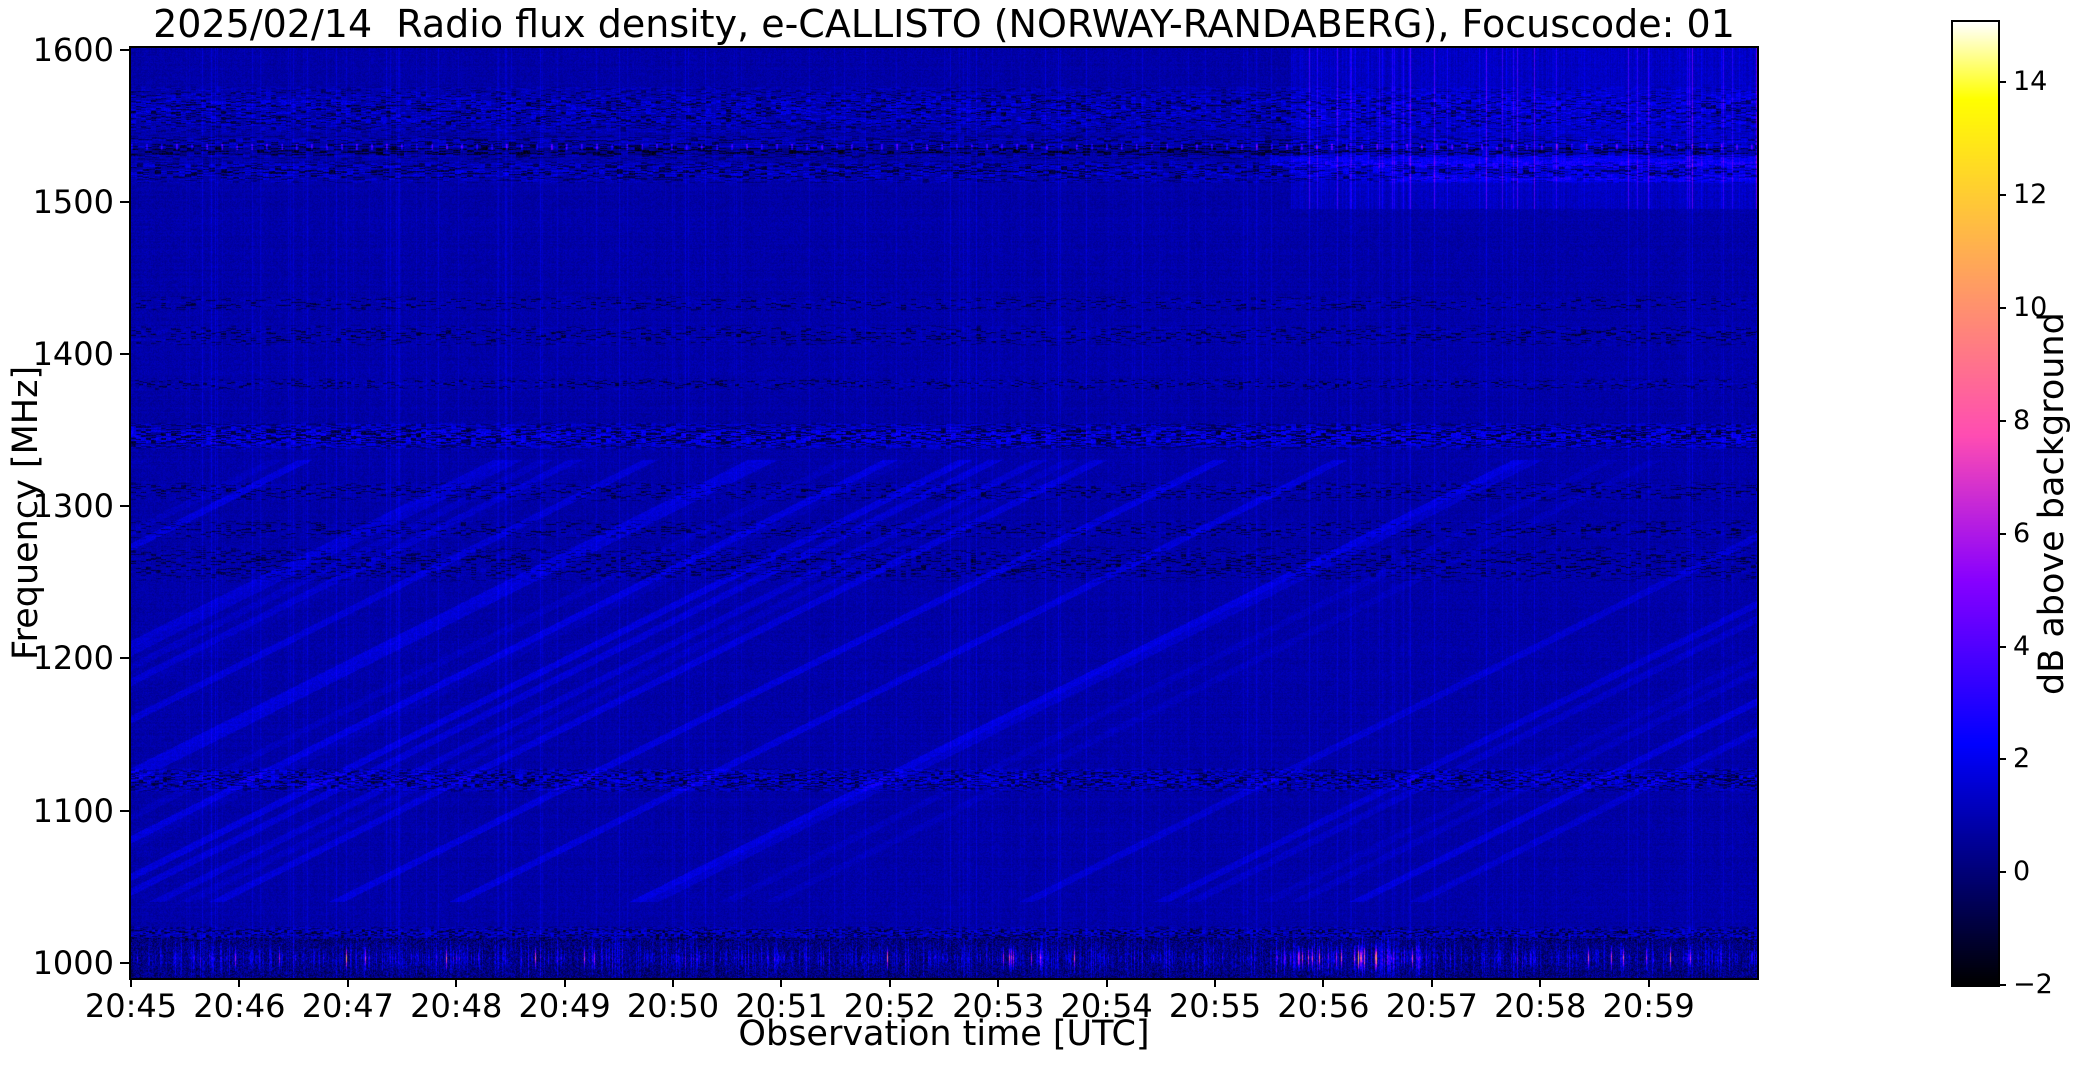 The width and height of the screenshot is (2085, 1067). What do you see at coordinates (889, 1006) in the screenshot?
I see `x-tick-label: 20:52` at bounding box center [889, 1006].